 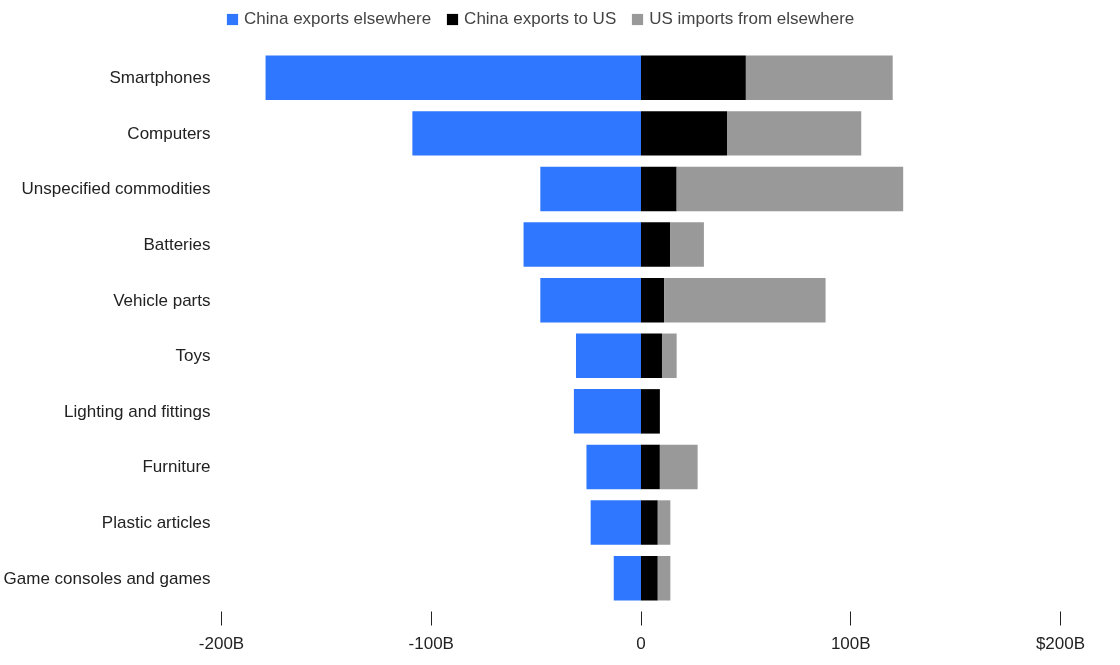 What do you see at coordinates (752, 19) in the screenshot?
I see `legend-label: US imports from elsewhere` at bounding box center [752, 19].